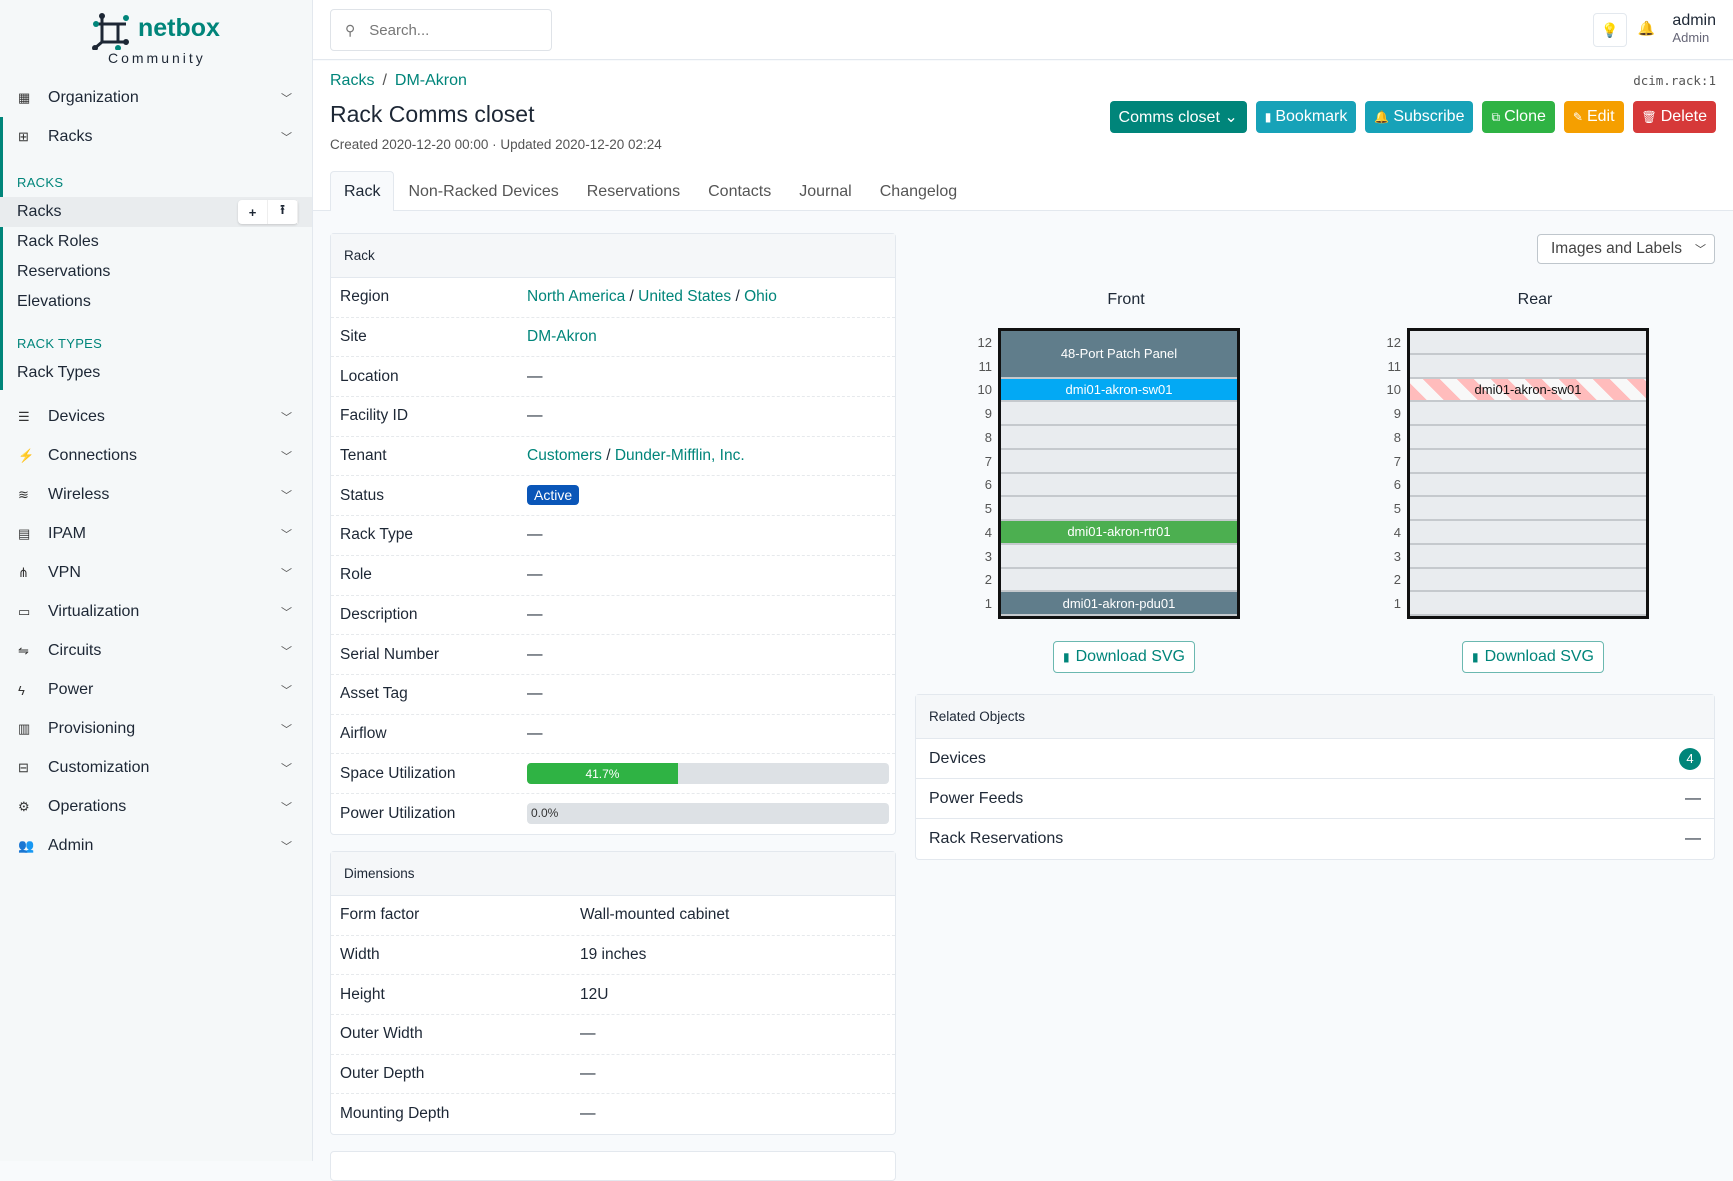 This screenshot has width=1733, height=1181. What do you see at coordinates (150, 272) in the screenshot?
I see `sidebar-item-reservations: Reservations` at bounding box center [150, 272].